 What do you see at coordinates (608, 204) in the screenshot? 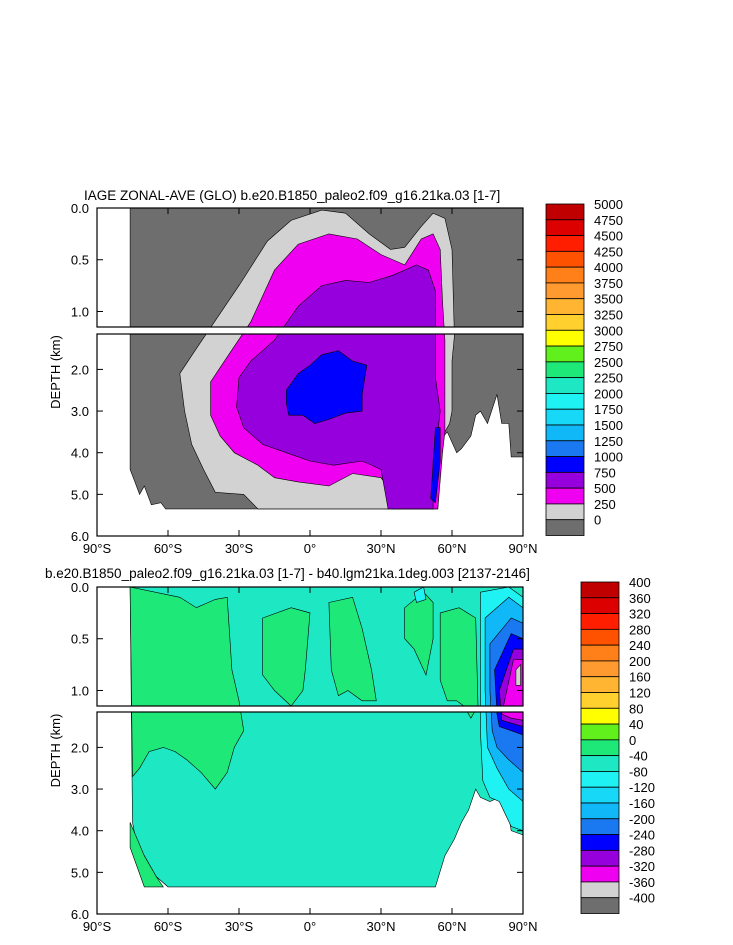
I see `colorbar-label: 5000` at bounding box center [608, 204].